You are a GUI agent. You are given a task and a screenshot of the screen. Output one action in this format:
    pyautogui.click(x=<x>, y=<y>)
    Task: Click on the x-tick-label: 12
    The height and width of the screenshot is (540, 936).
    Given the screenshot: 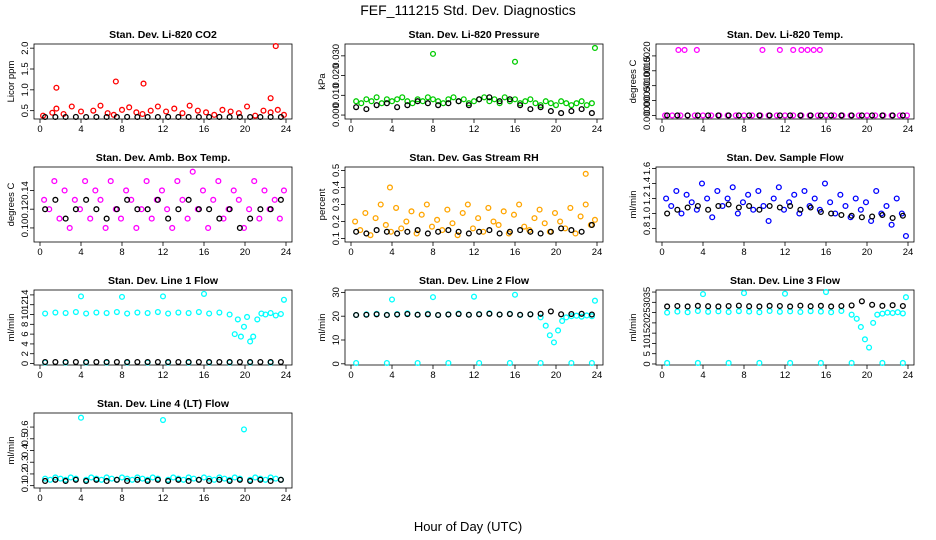 What is the action you would take?
    pyautogui.click(x=474, y=129)
    